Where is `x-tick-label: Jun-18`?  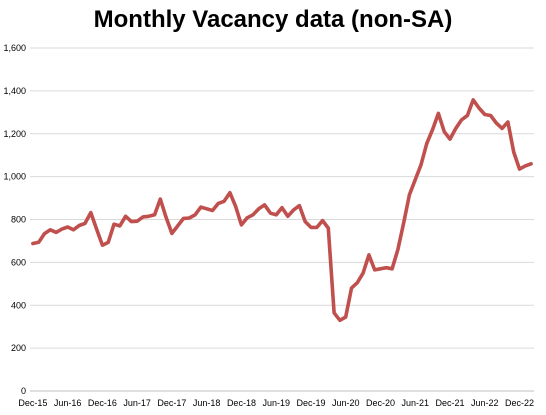 x-tick-label: Jun-18 is located at coordinates (207, 403).